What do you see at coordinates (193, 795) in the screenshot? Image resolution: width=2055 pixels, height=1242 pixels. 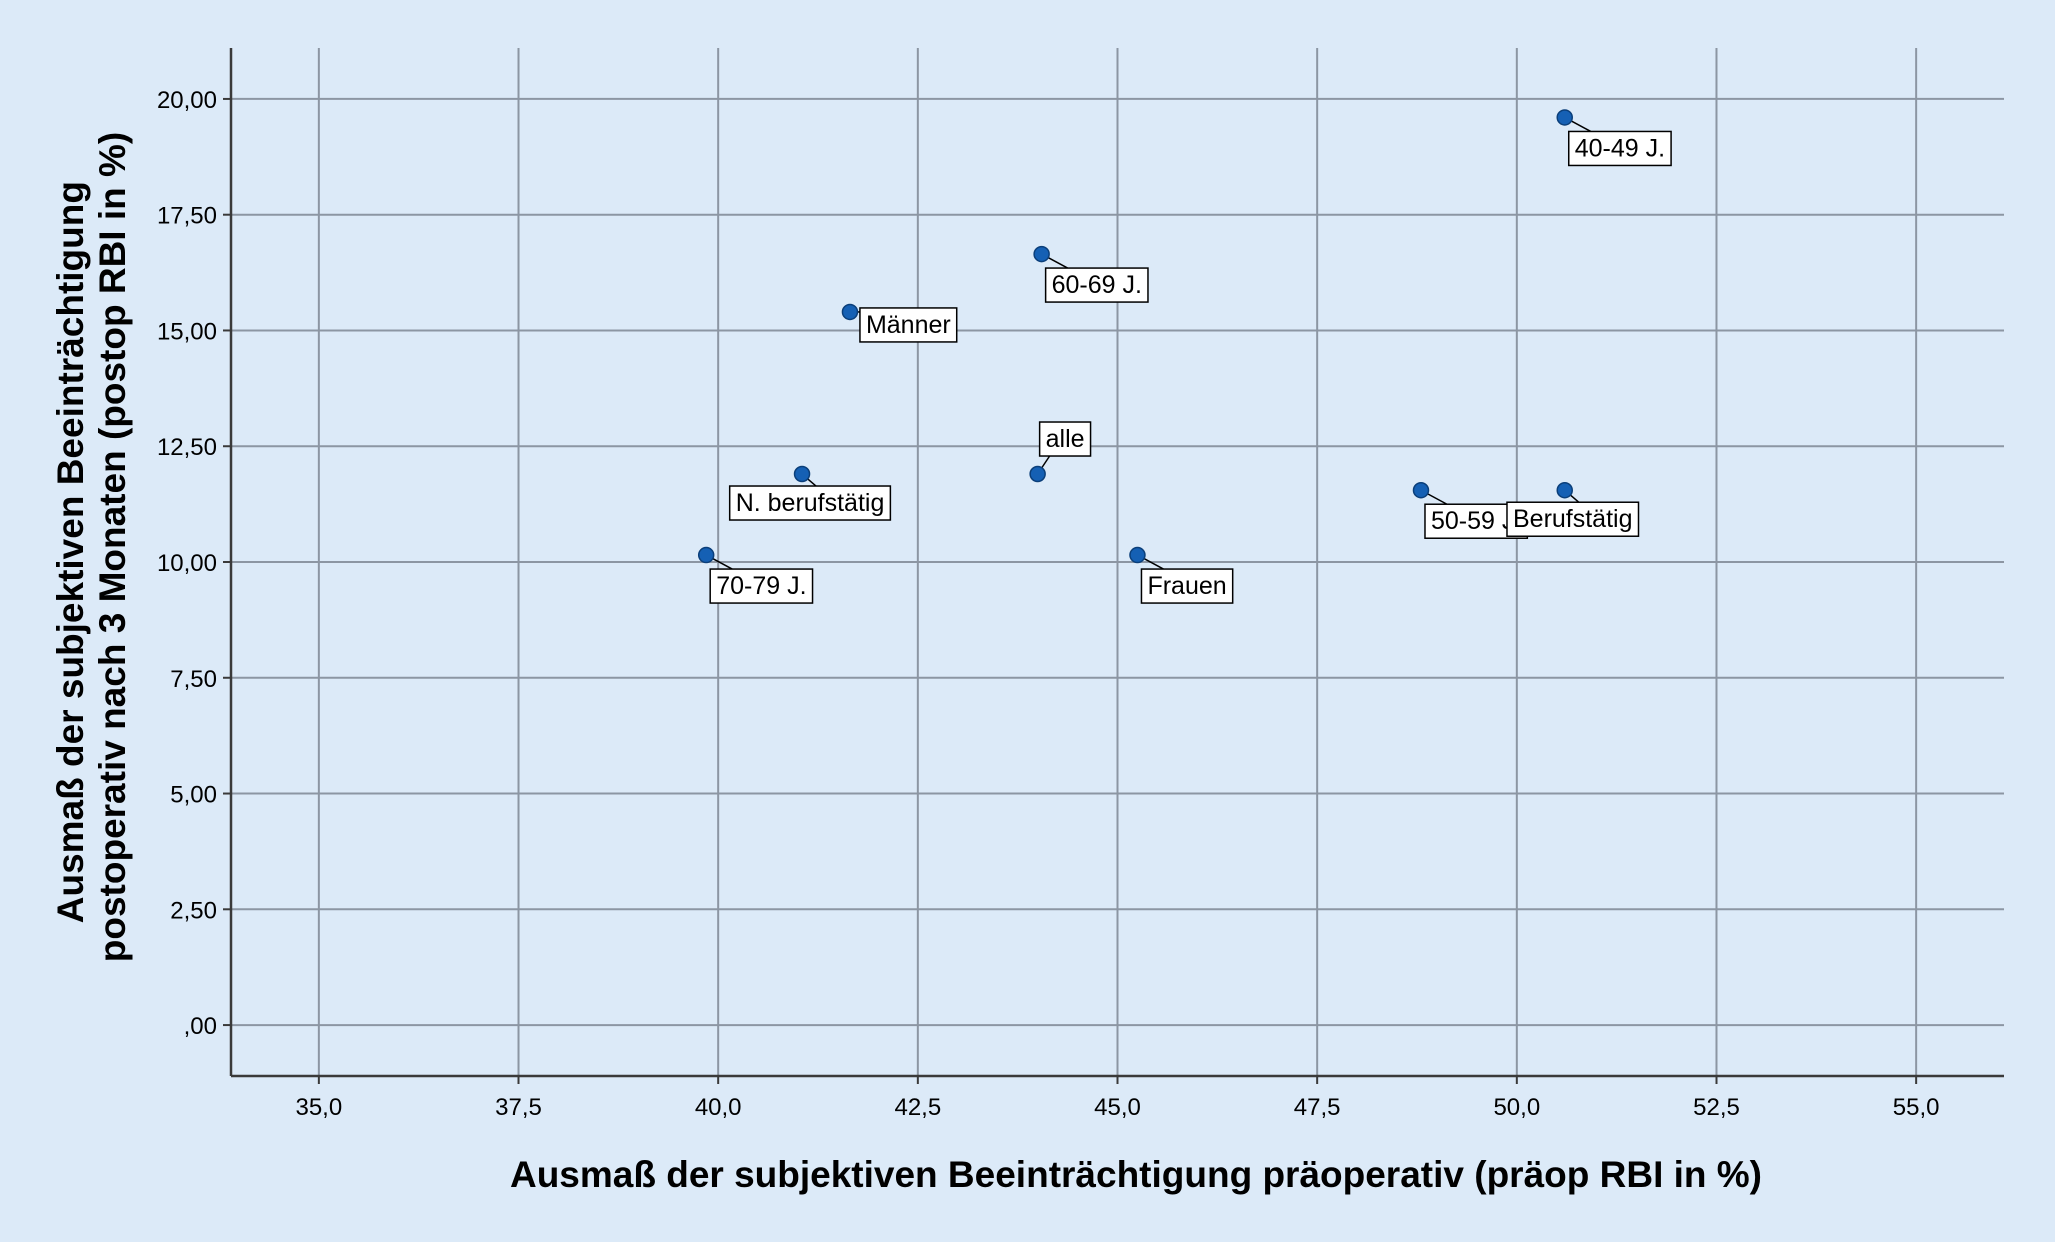 I see `y-tick-label: 5,00` at bounding box center [193, 795].